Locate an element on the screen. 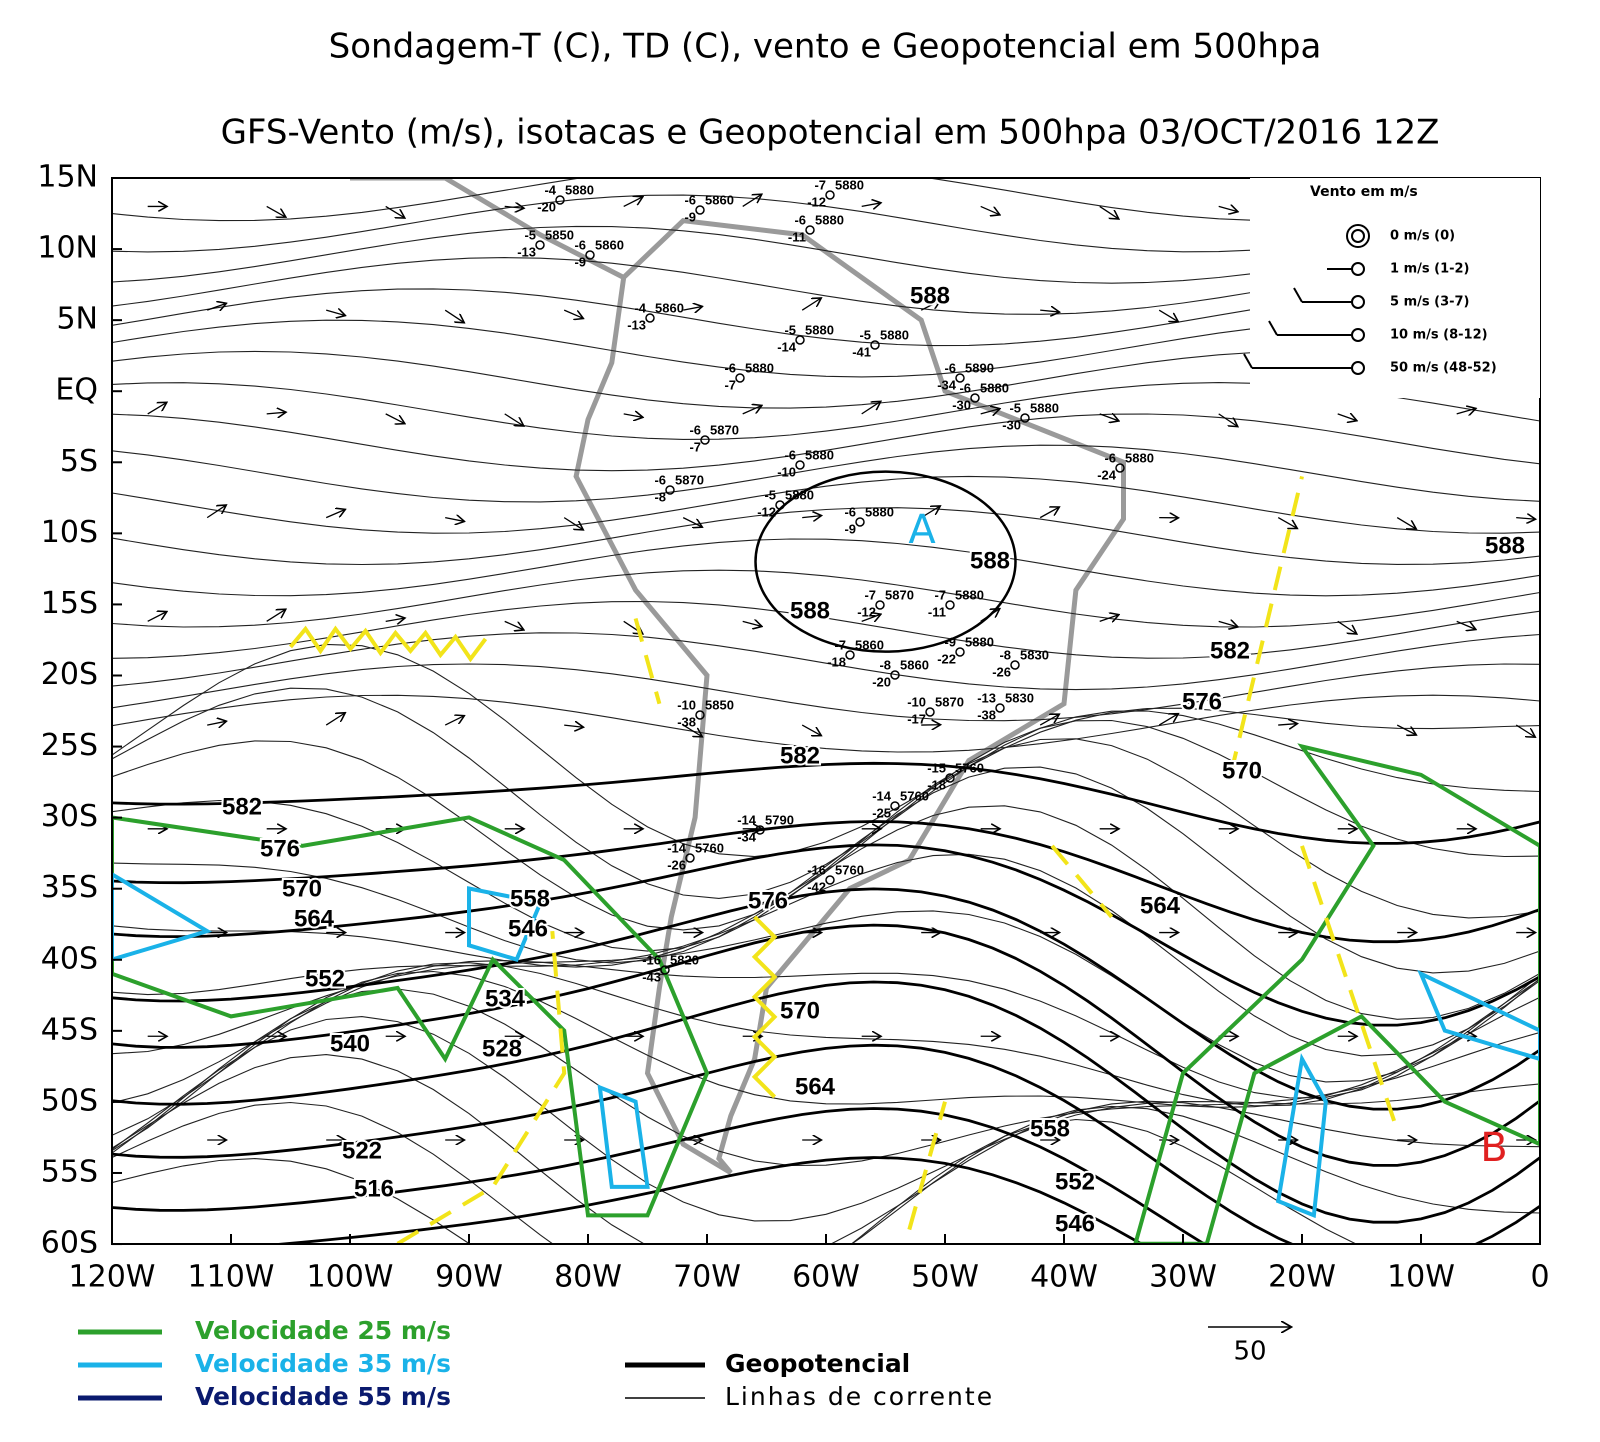 This screenshot has width=1600, height=1442. scale-label: 50 is located at coordinates (1249, 1352).